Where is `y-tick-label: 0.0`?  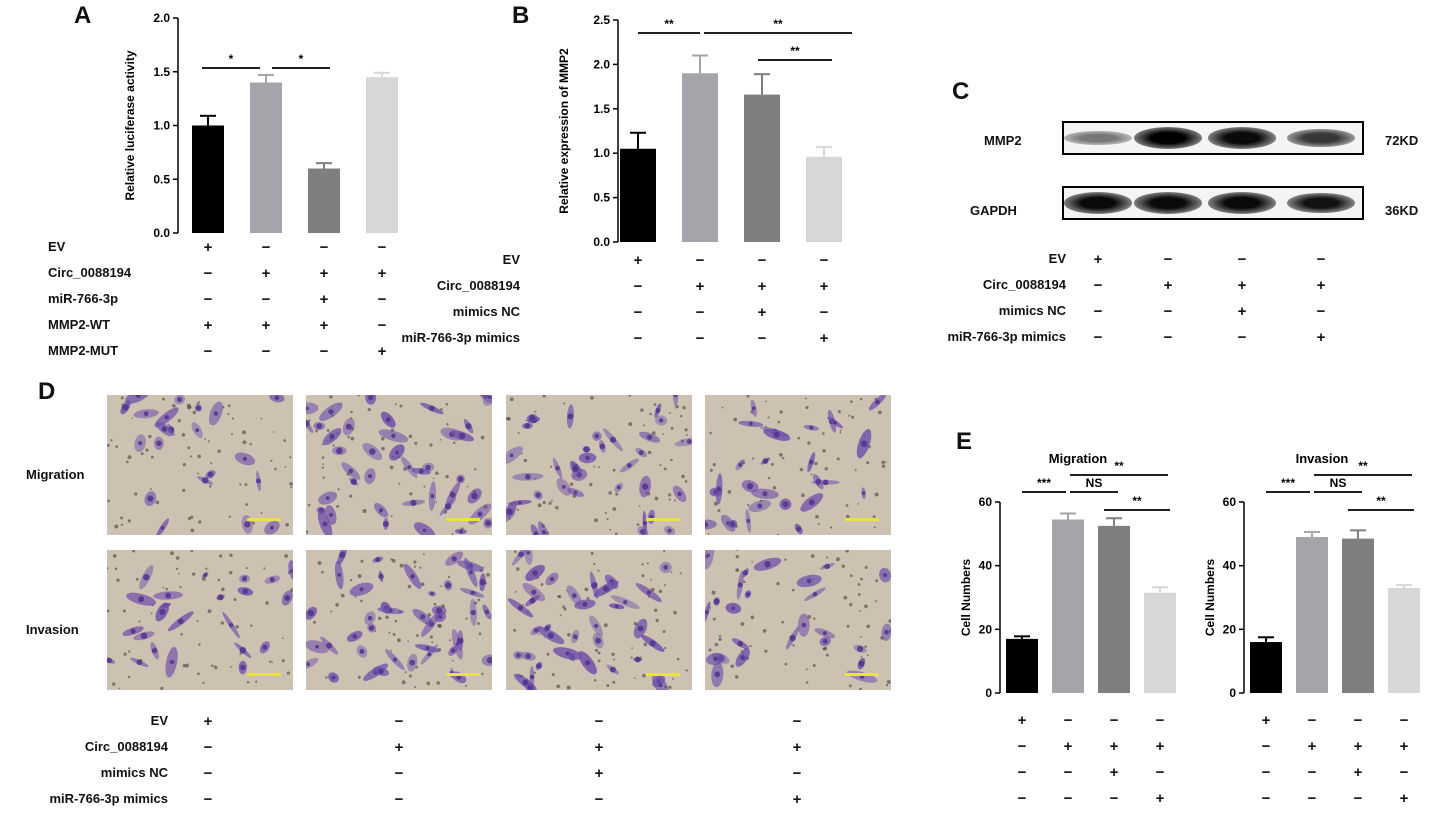 y-tick-label: 0.0 is located at coordinates (601, 242).